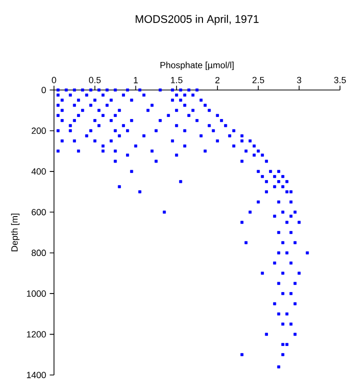 The image size is (350, 384). Describe the element at coordinates (36, 293) in the screenshot. I see `y-tick-label: 1000` at that location.